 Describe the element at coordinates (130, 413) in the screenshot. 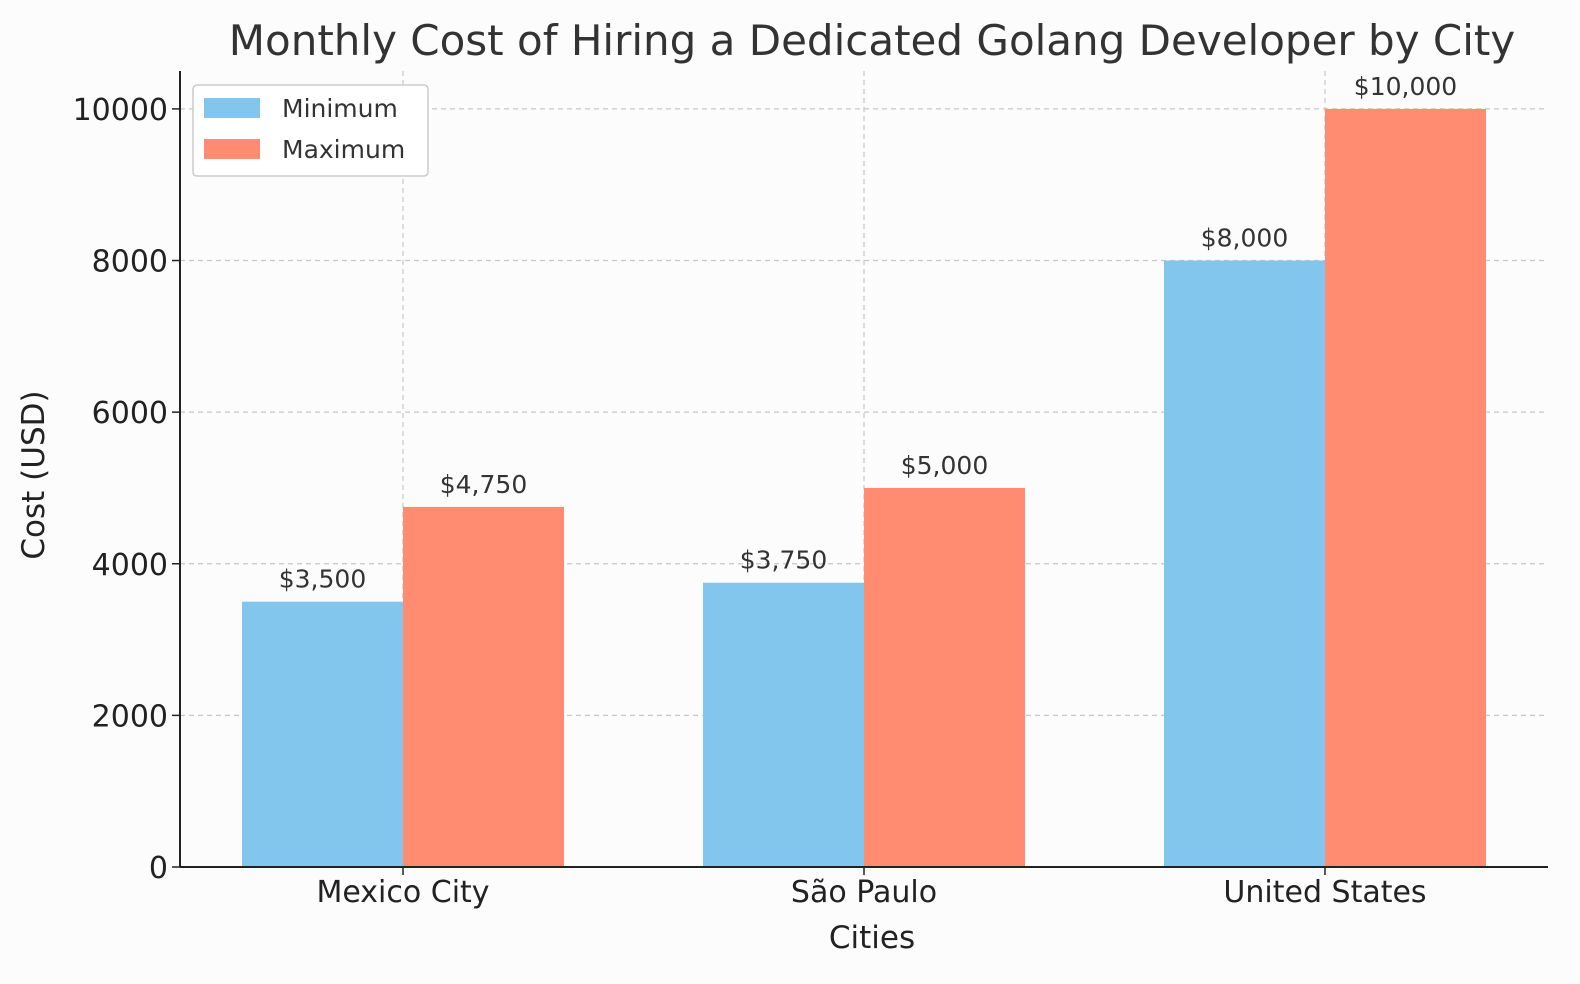

I see `y-tick-label: 6000` at that location.